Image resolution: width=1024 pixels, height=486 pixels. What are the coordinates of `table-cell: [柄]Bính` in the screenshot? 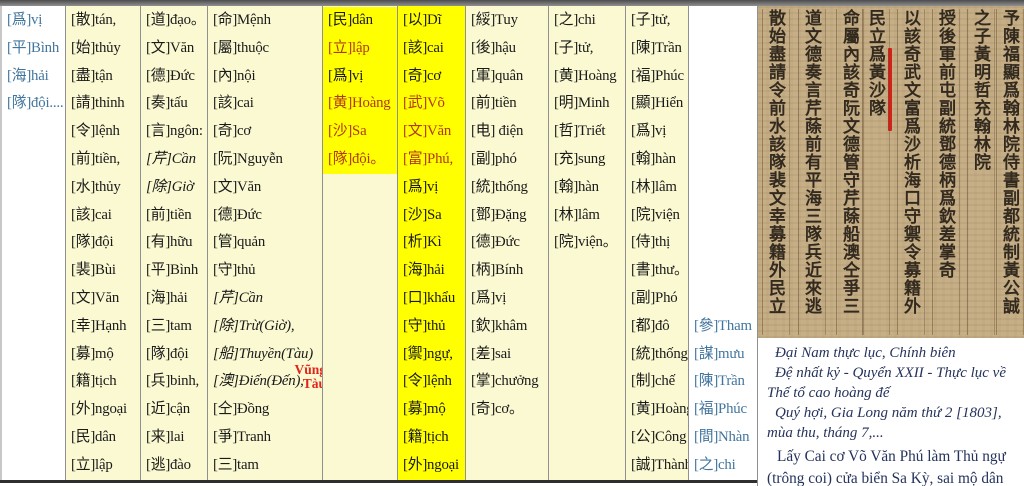 It's located at (497, 270).